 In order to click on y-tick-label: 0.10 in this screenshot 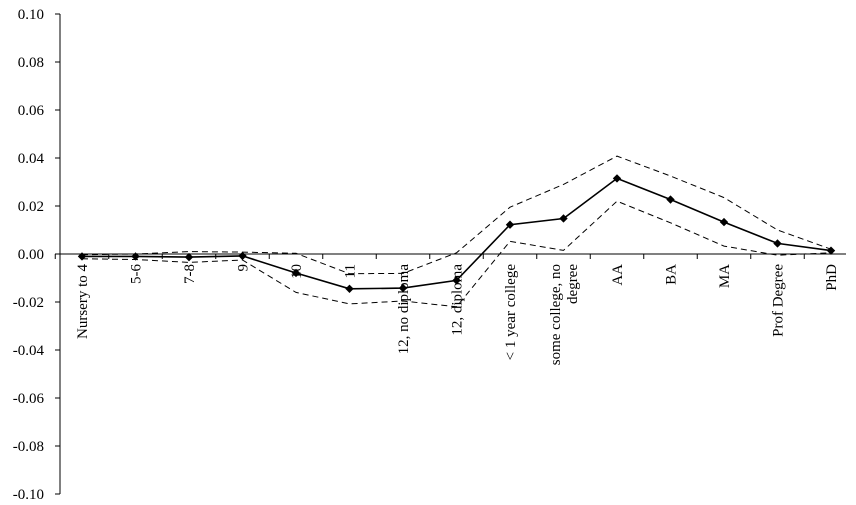, I will do `click(31, 15)`.